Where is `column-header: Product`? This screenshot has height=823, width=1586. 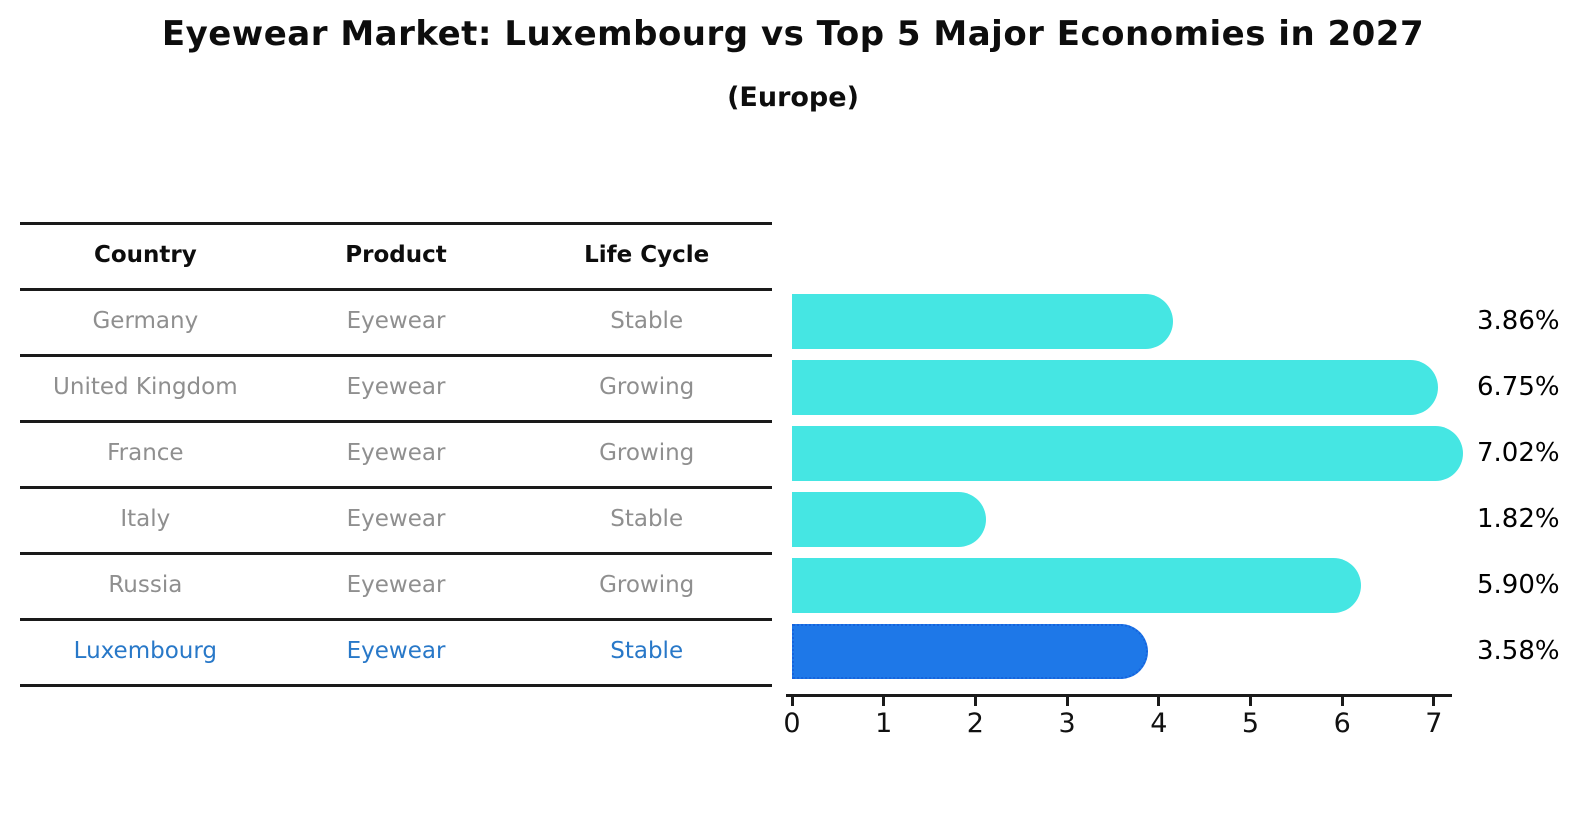 column-header: Product is located at coordinates (396, 255).